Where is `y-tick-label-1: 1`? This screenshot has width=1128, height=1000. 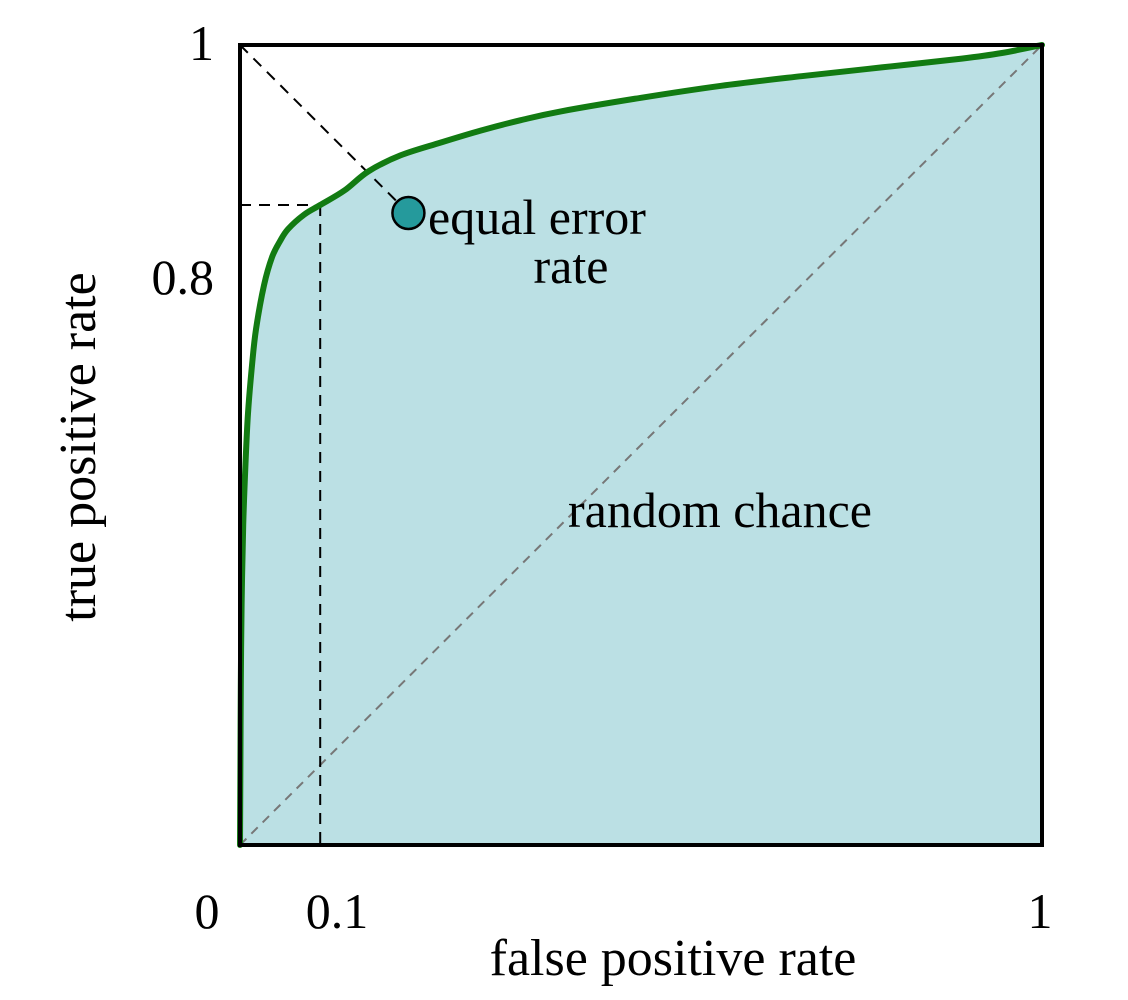
y-tick-label-1: 1 is located at coordinates (201, 43).